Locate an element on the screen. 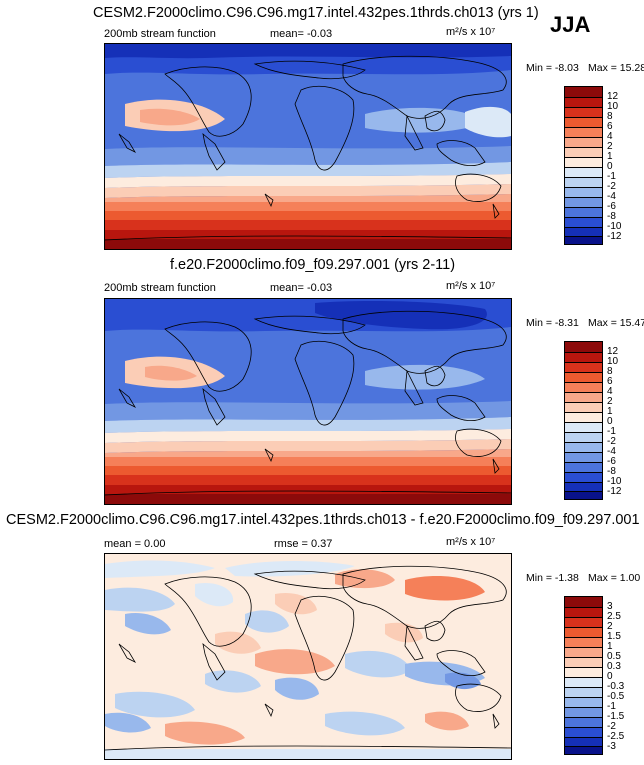  panel-2-min-label: Min = -8.31 is located at coordinates (552, 323).